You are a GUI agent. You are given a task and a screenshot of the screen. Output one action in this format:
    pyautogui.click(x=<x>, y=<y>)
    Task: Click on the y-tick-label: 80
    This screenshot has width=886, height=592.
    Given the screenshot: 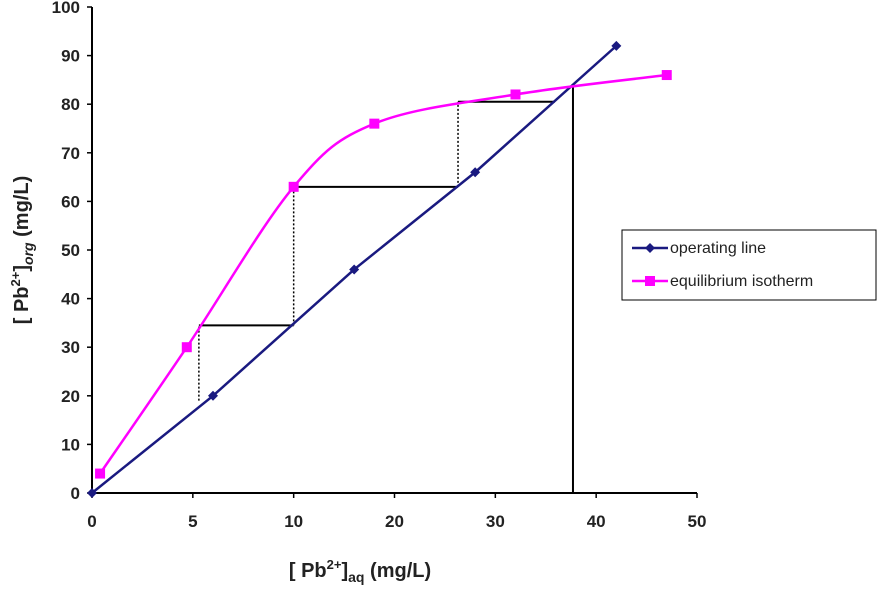 What is the action you would take?
    pyautogui.click(x=70, y=104)
    